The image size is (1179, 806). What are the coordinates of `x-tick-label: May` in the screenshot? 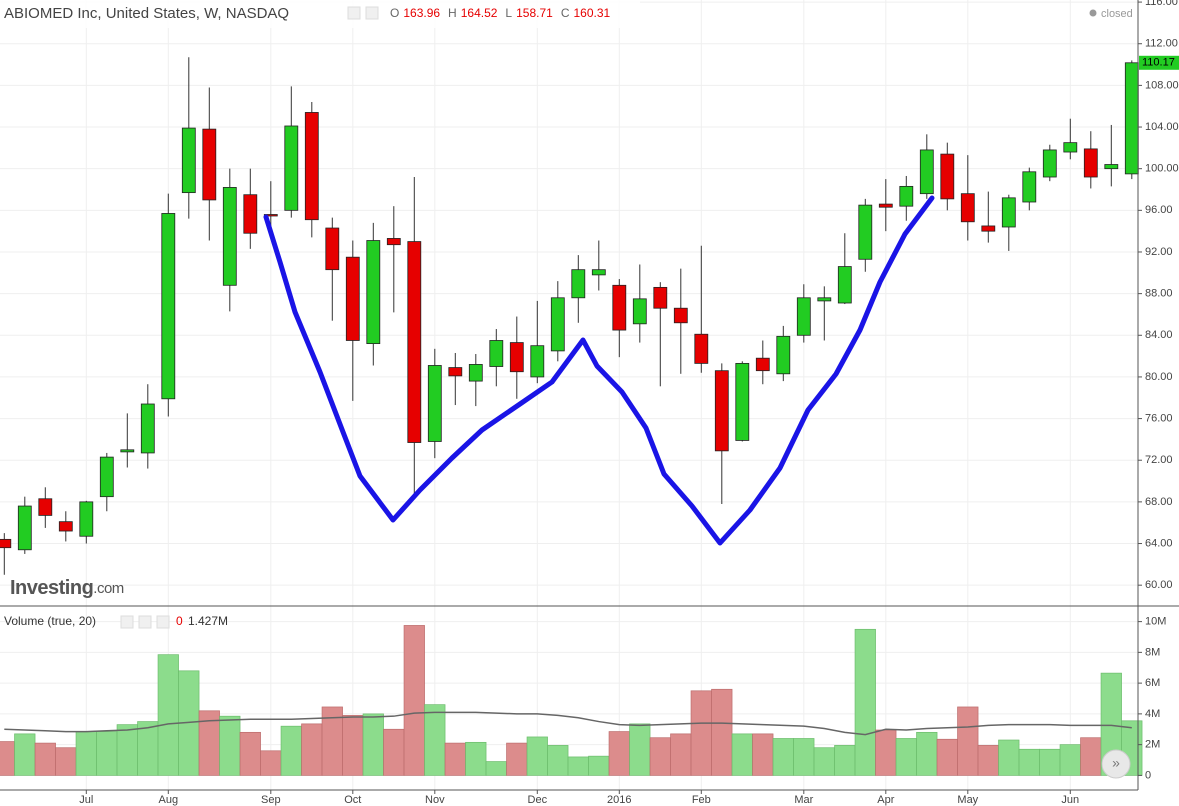 It's located at (967, 800).